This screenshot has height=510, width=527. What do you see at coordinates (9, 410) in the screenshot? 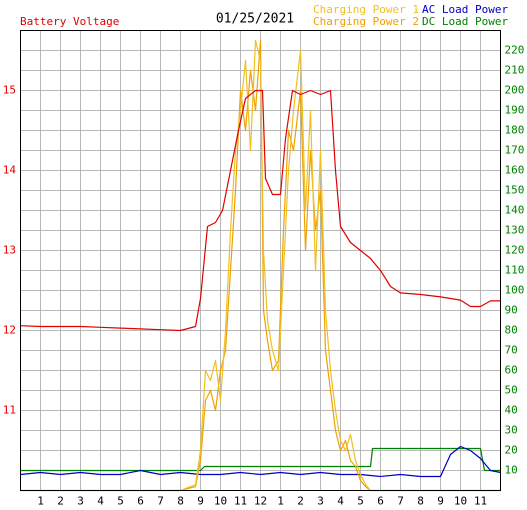
I see `y-tick-label: 11` at bounding box center [9, 410].